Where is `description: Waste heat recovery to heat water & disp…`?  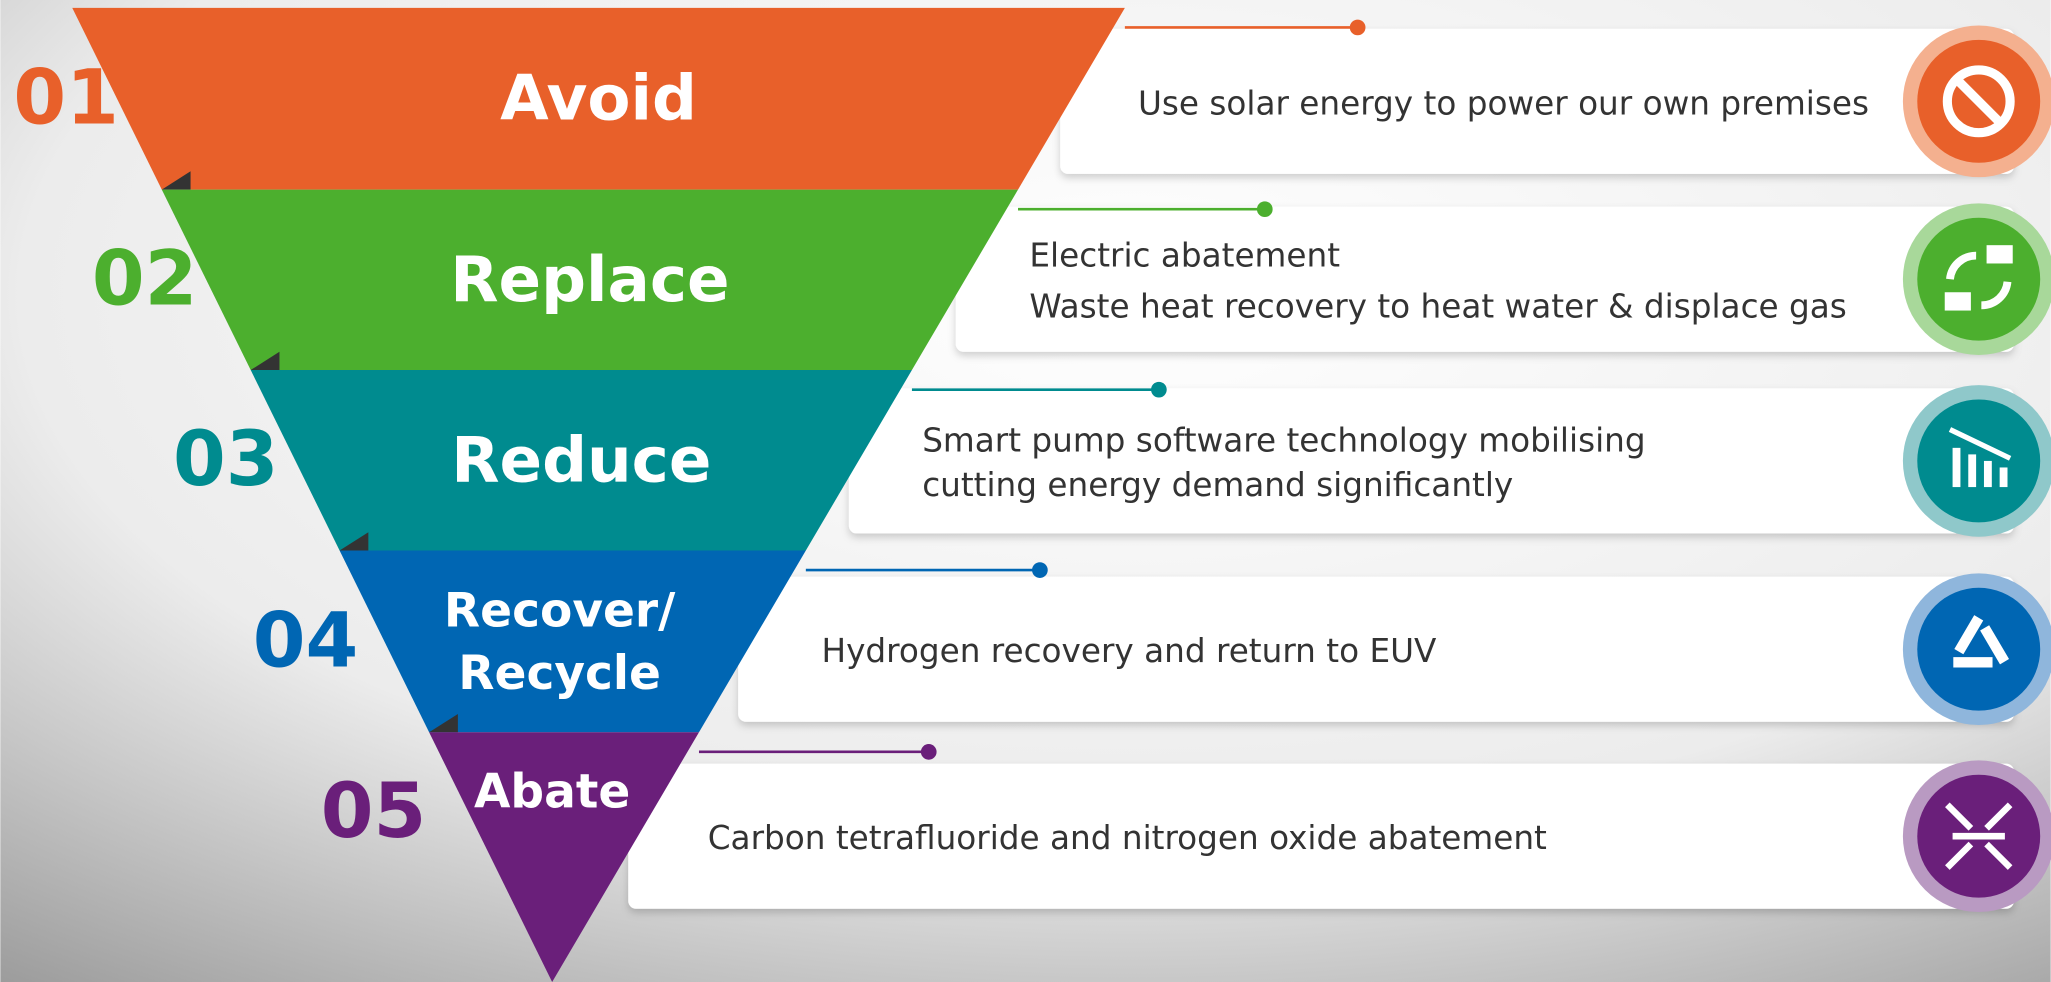 description: Waste heat recovery to heat water & disp… is located at coordinates (1437, 307).